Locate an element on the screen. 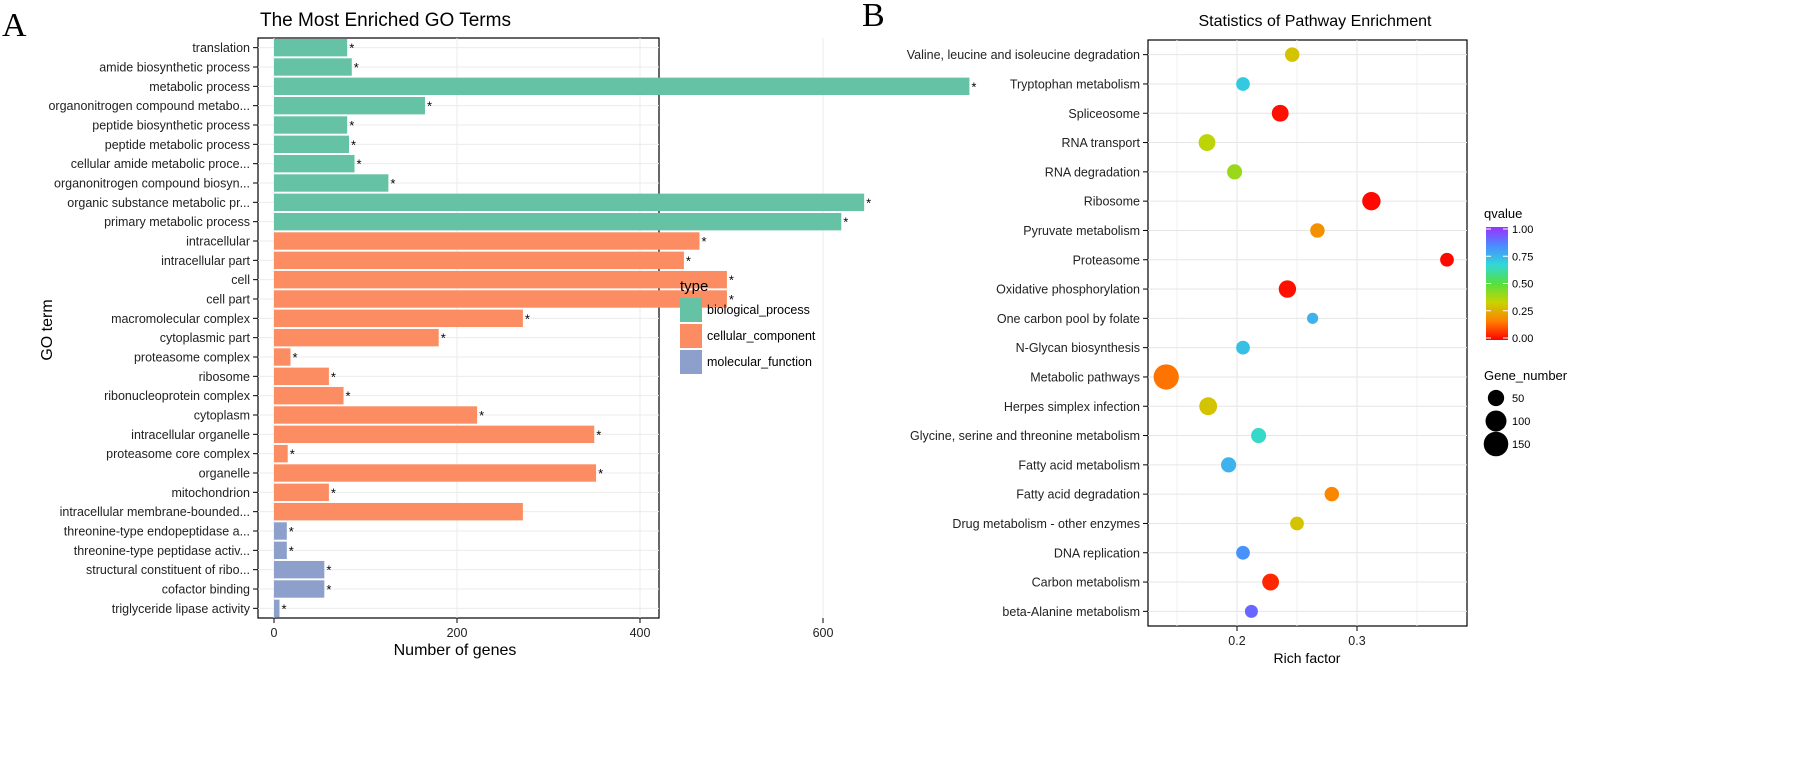 This screenshot has width=1794, height=758. y-tick-label: cell is located at coordinates (240, 280).